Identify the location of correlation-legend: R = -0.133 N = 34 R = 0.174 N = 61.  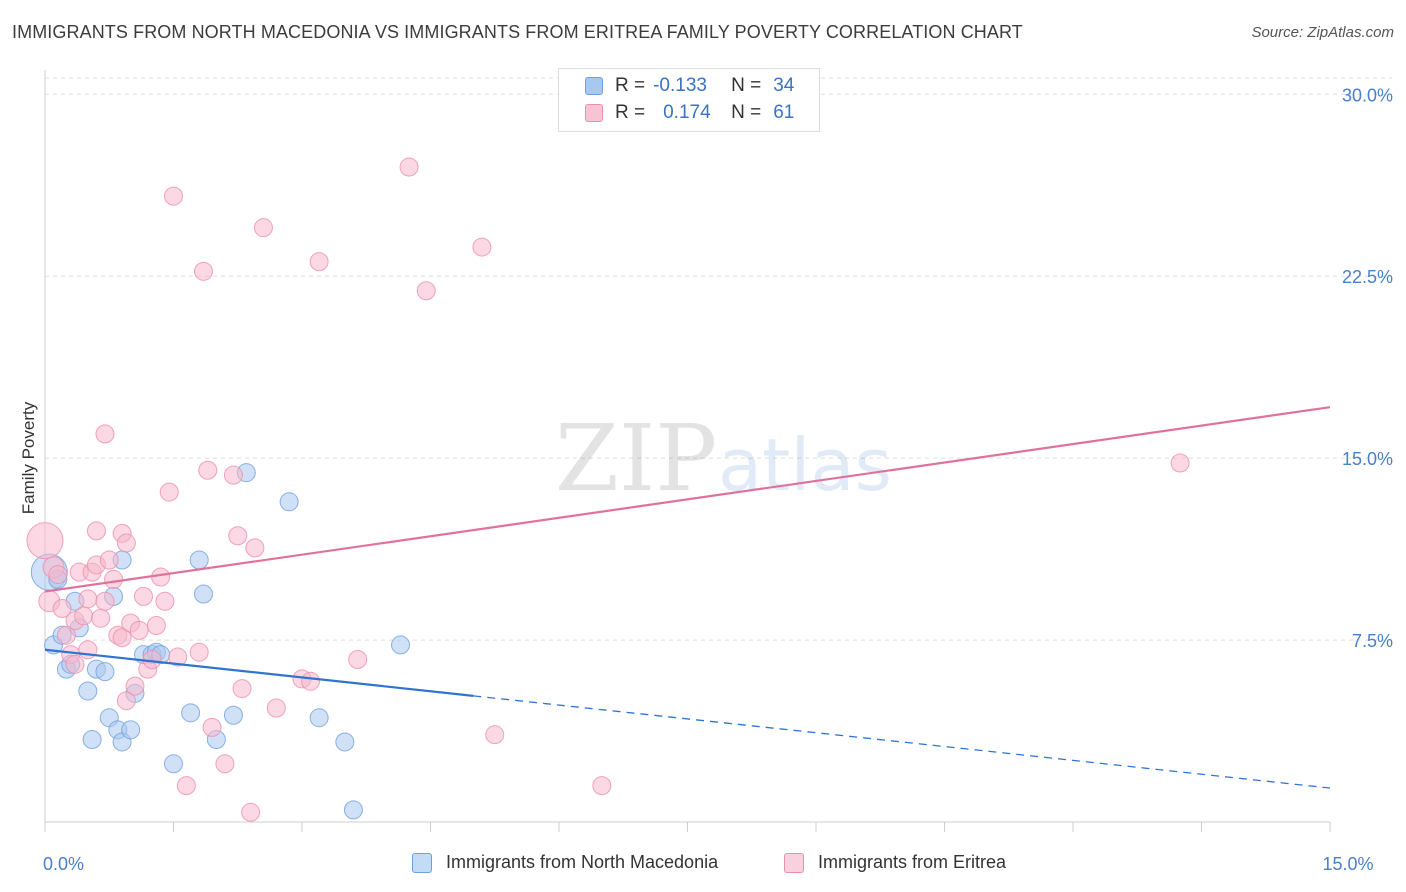
(689, 100).